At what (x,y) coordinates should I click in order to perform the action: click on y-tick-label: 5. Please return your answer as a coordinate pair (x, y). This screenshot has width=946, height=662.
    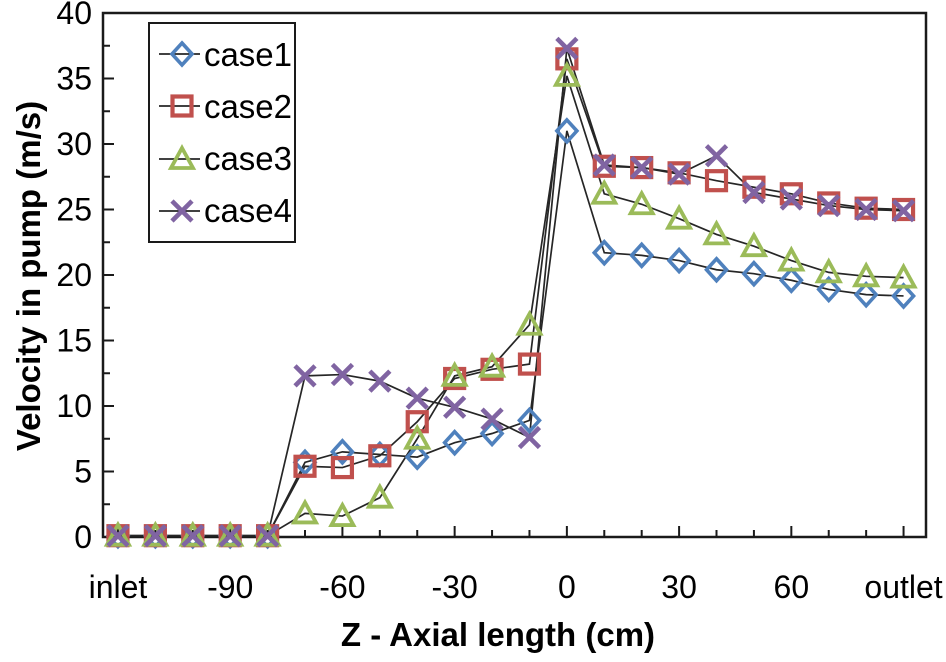
    Looking at the image, I should click on (83, 472).